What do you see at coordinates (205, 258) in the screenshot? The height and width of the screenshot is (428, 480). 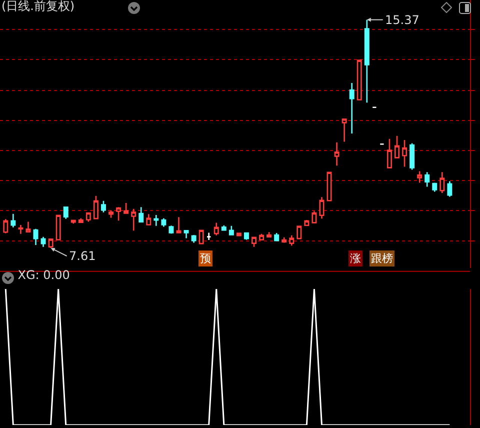 I see `annotation: 预` at bounding box center [205, 258].